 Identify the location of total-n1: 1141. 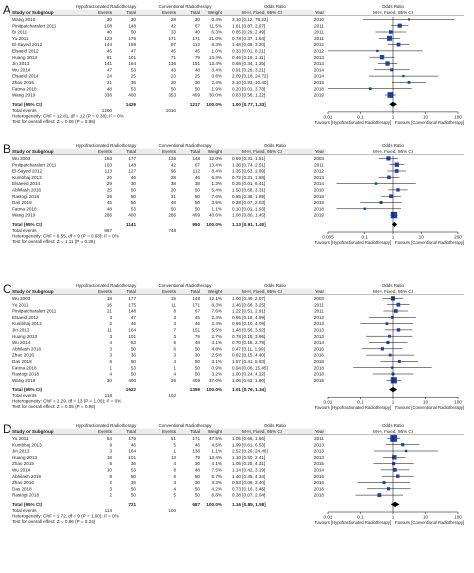
(131, 224).